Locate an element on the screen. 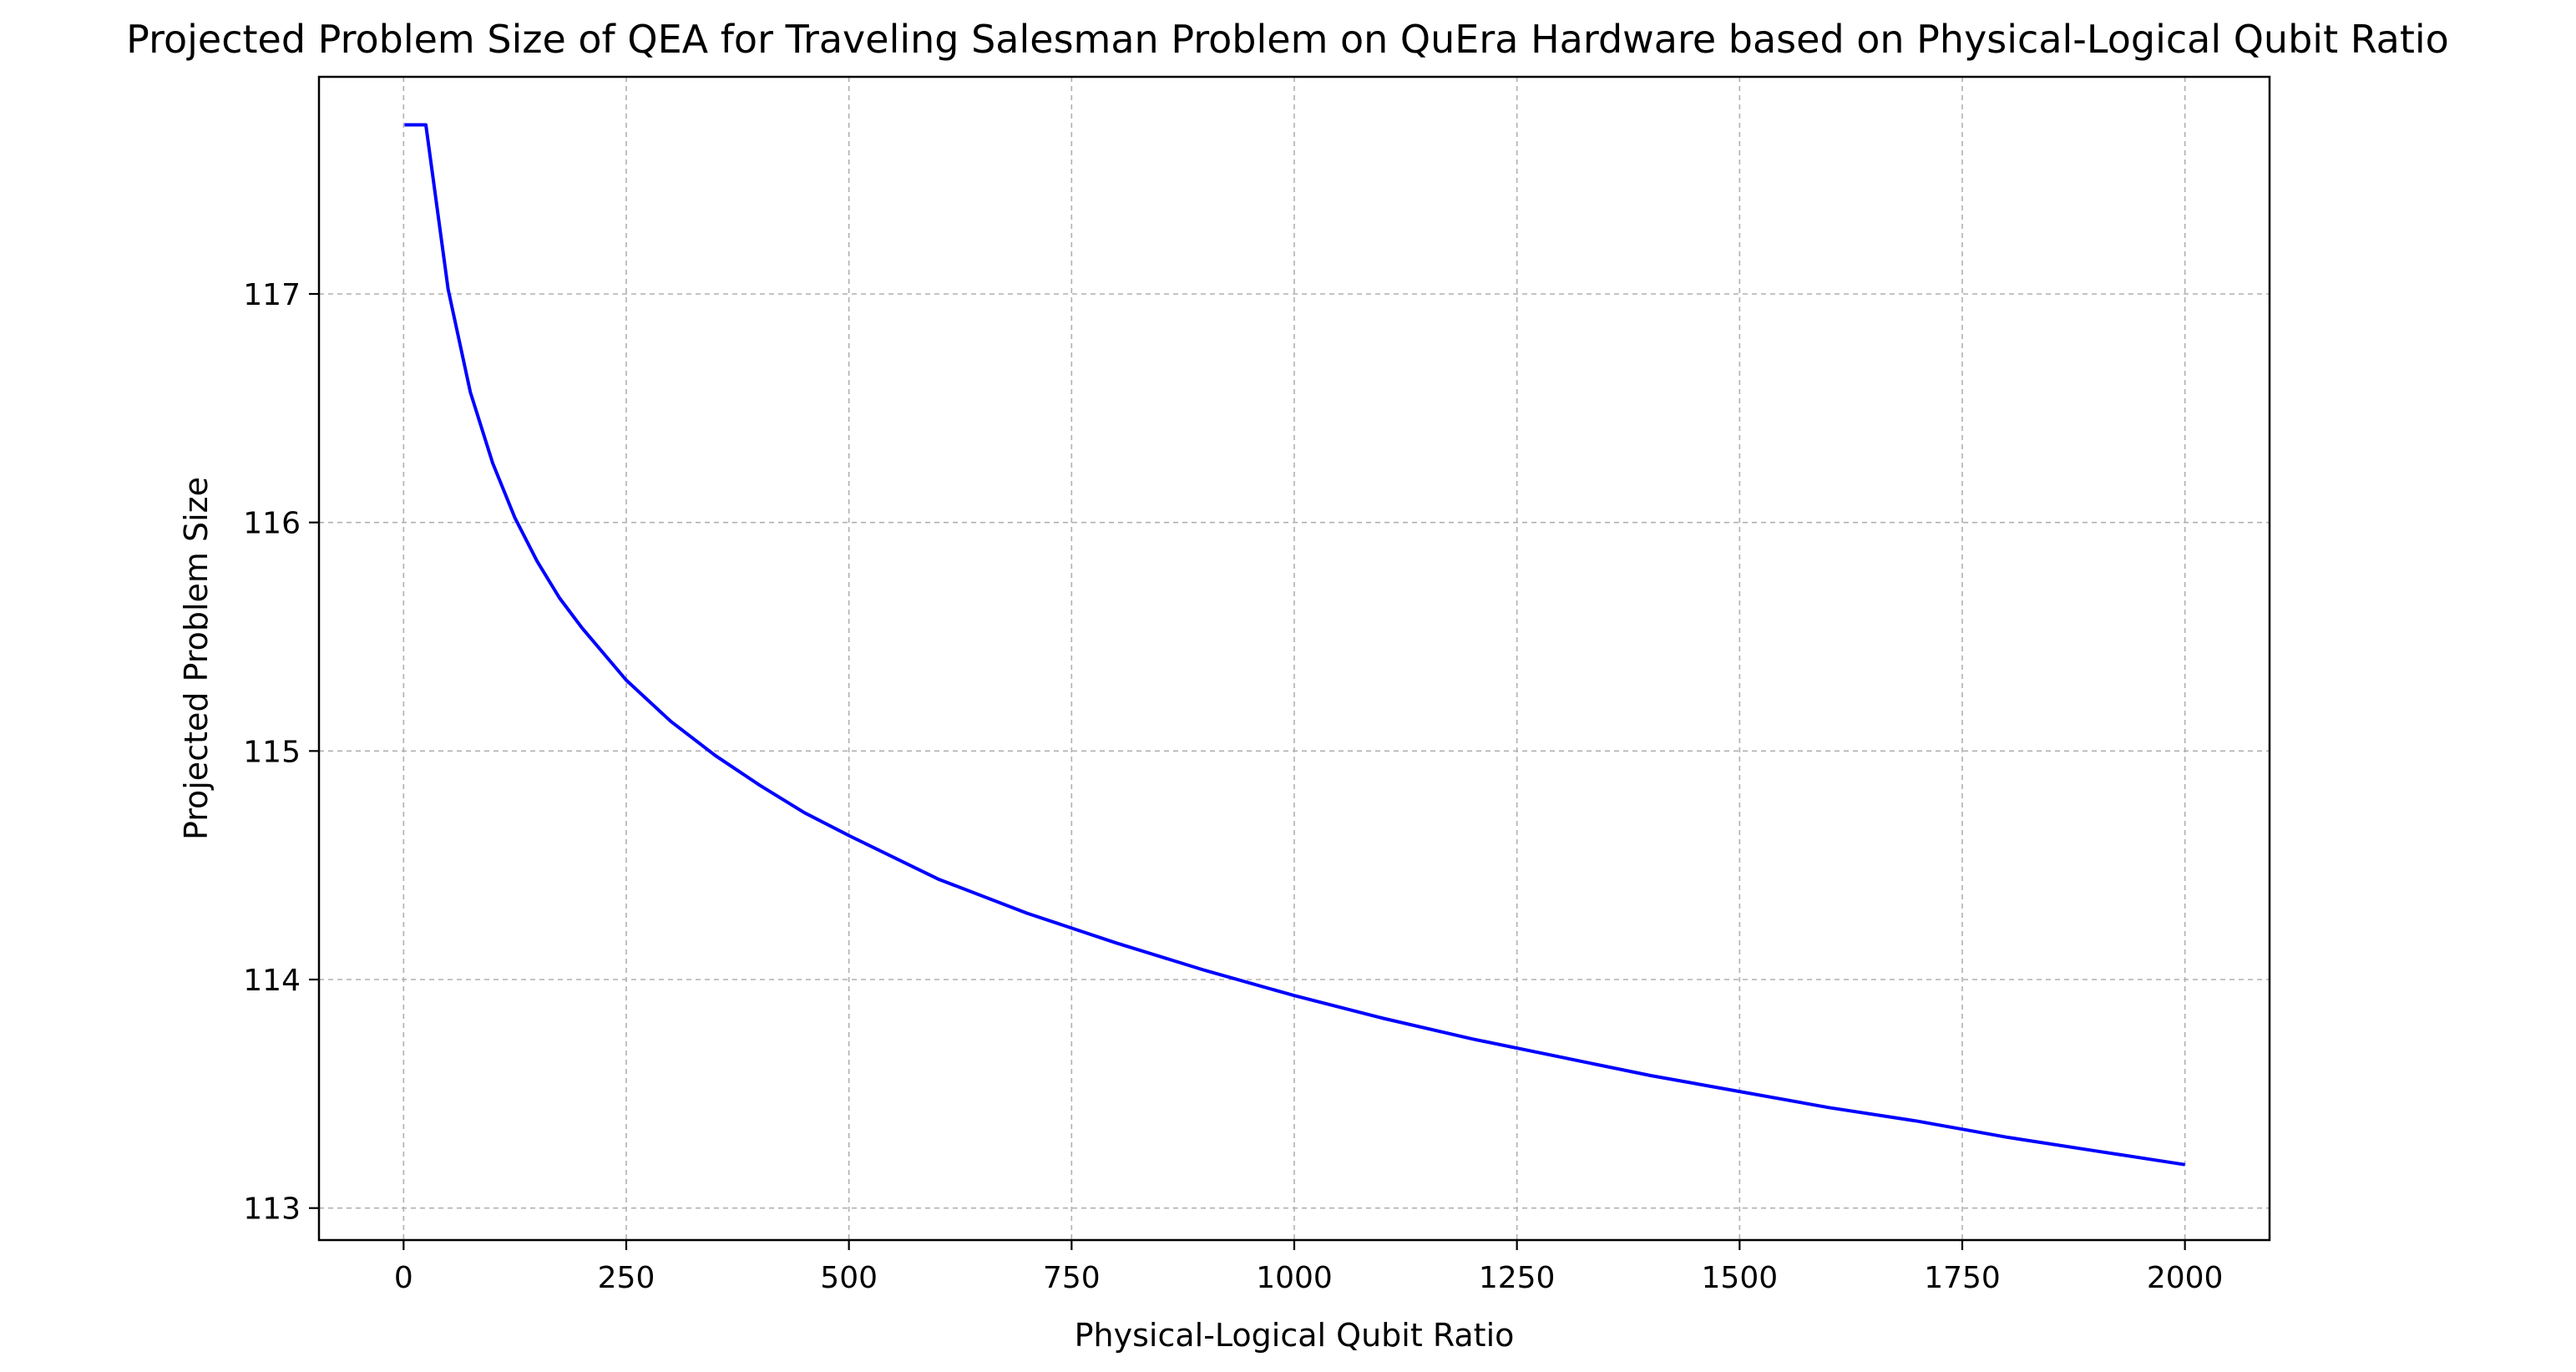 Image resolution: width=2576 pixels, height=1372 pixels. y-tick-label: 115 is located at coordinates (272, 752).